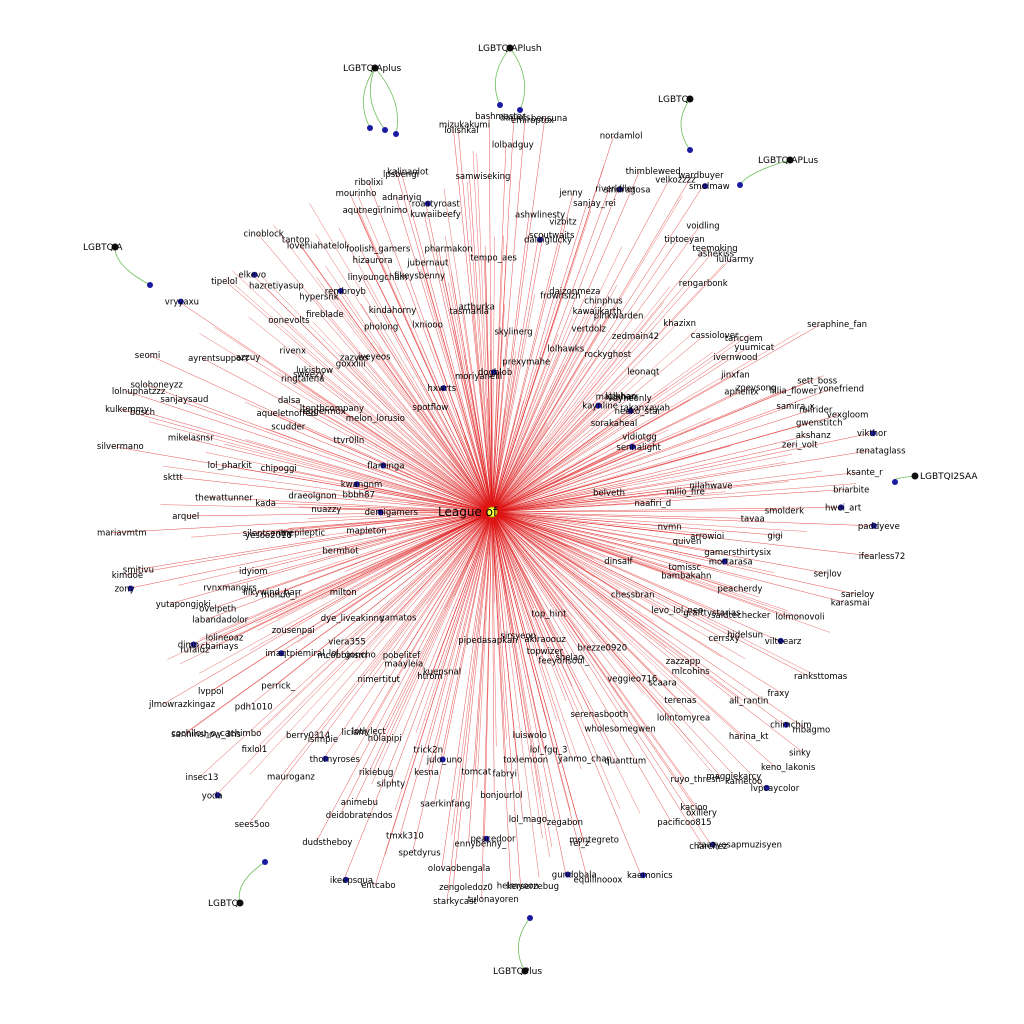  What do you see at coordinates (405, 836) in the screenshot?
I see `user-node-label: tmxk310` at bounding box center [405, 836].